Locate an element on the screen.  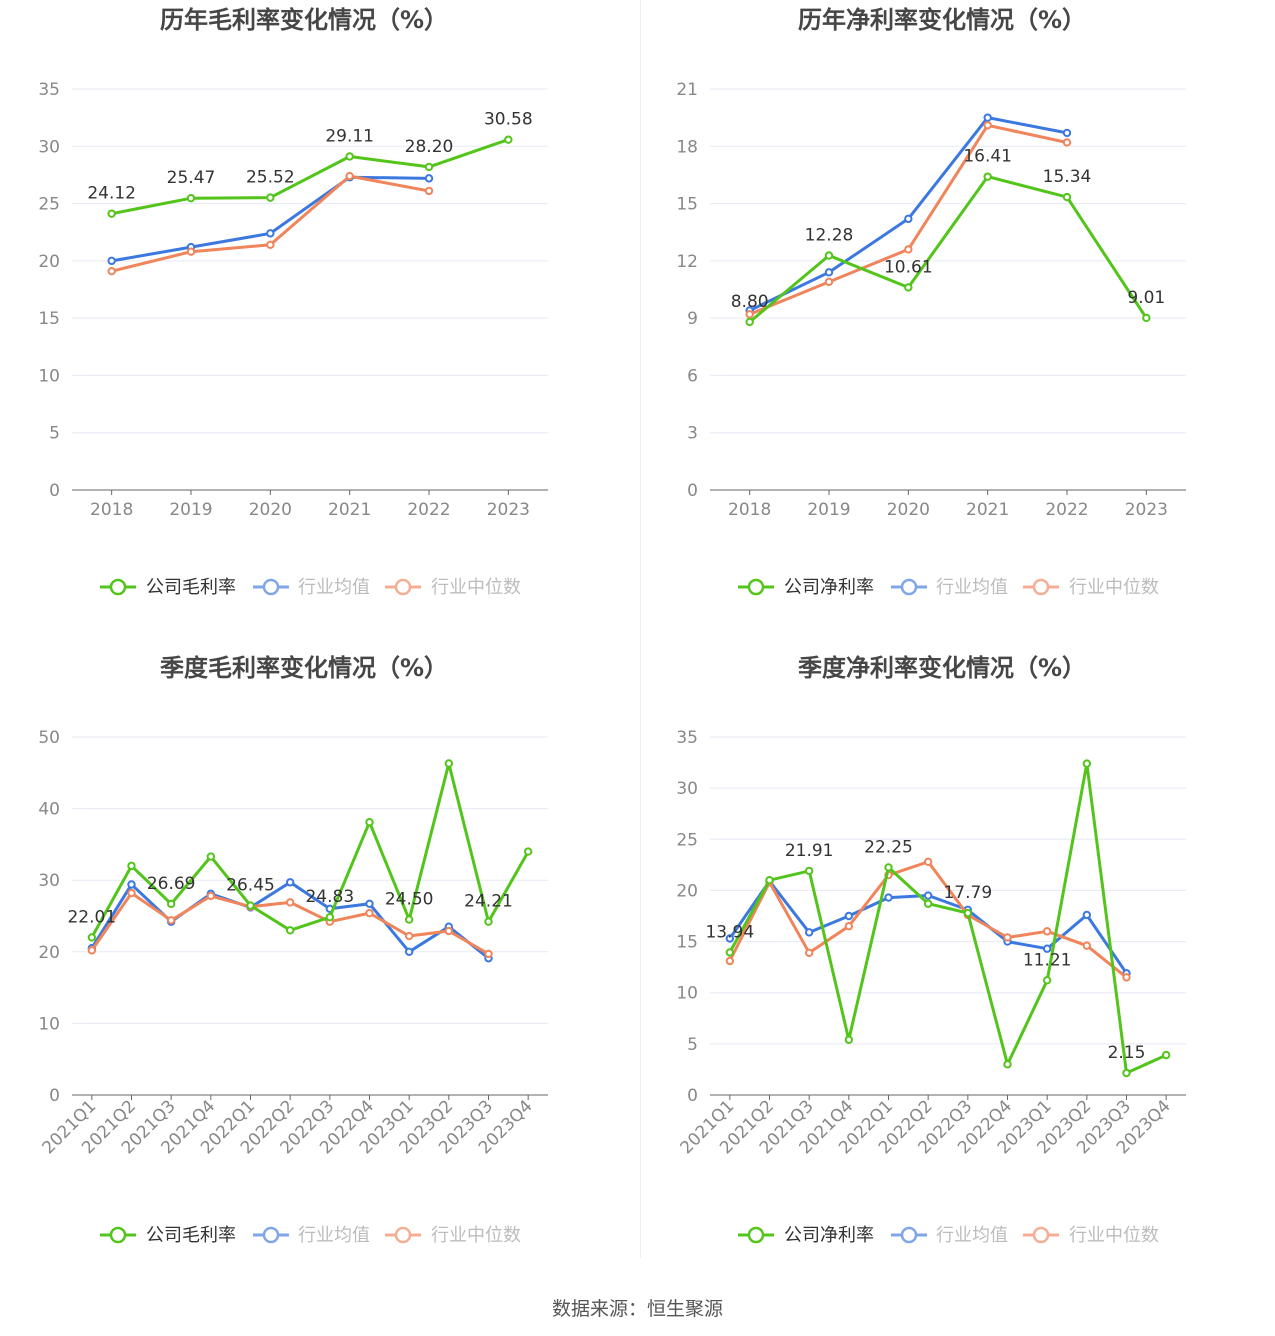
data-label: 10.61 is located at coordinates (908, 267).